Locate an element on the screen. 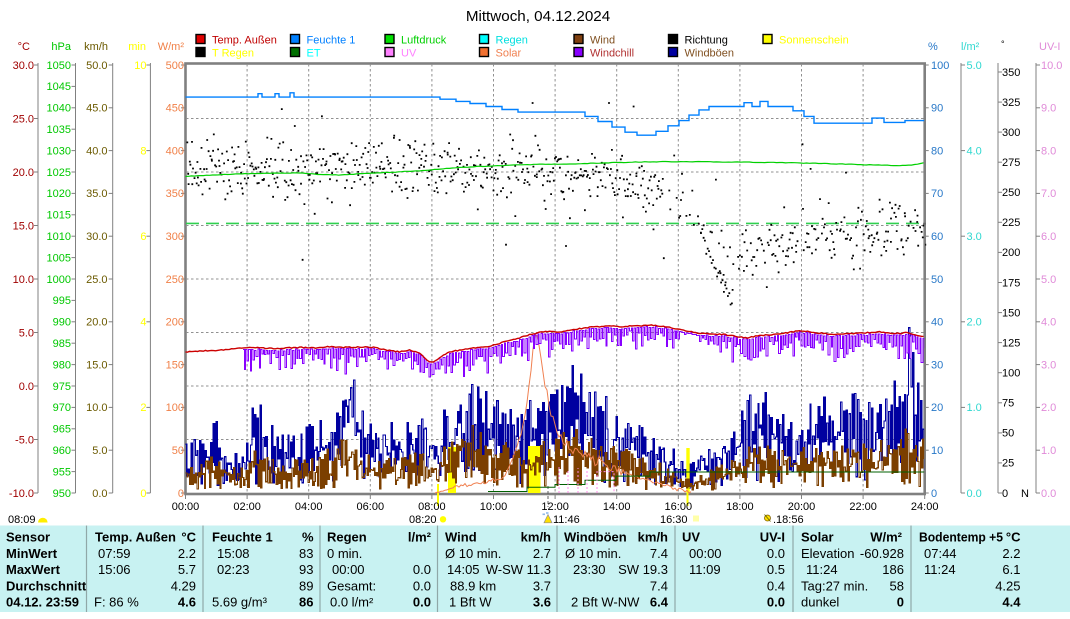 Image resolution: width=1070 pixels, height=619 pixels. svg-text: 3.0 is located at coordinates (1048, 365).